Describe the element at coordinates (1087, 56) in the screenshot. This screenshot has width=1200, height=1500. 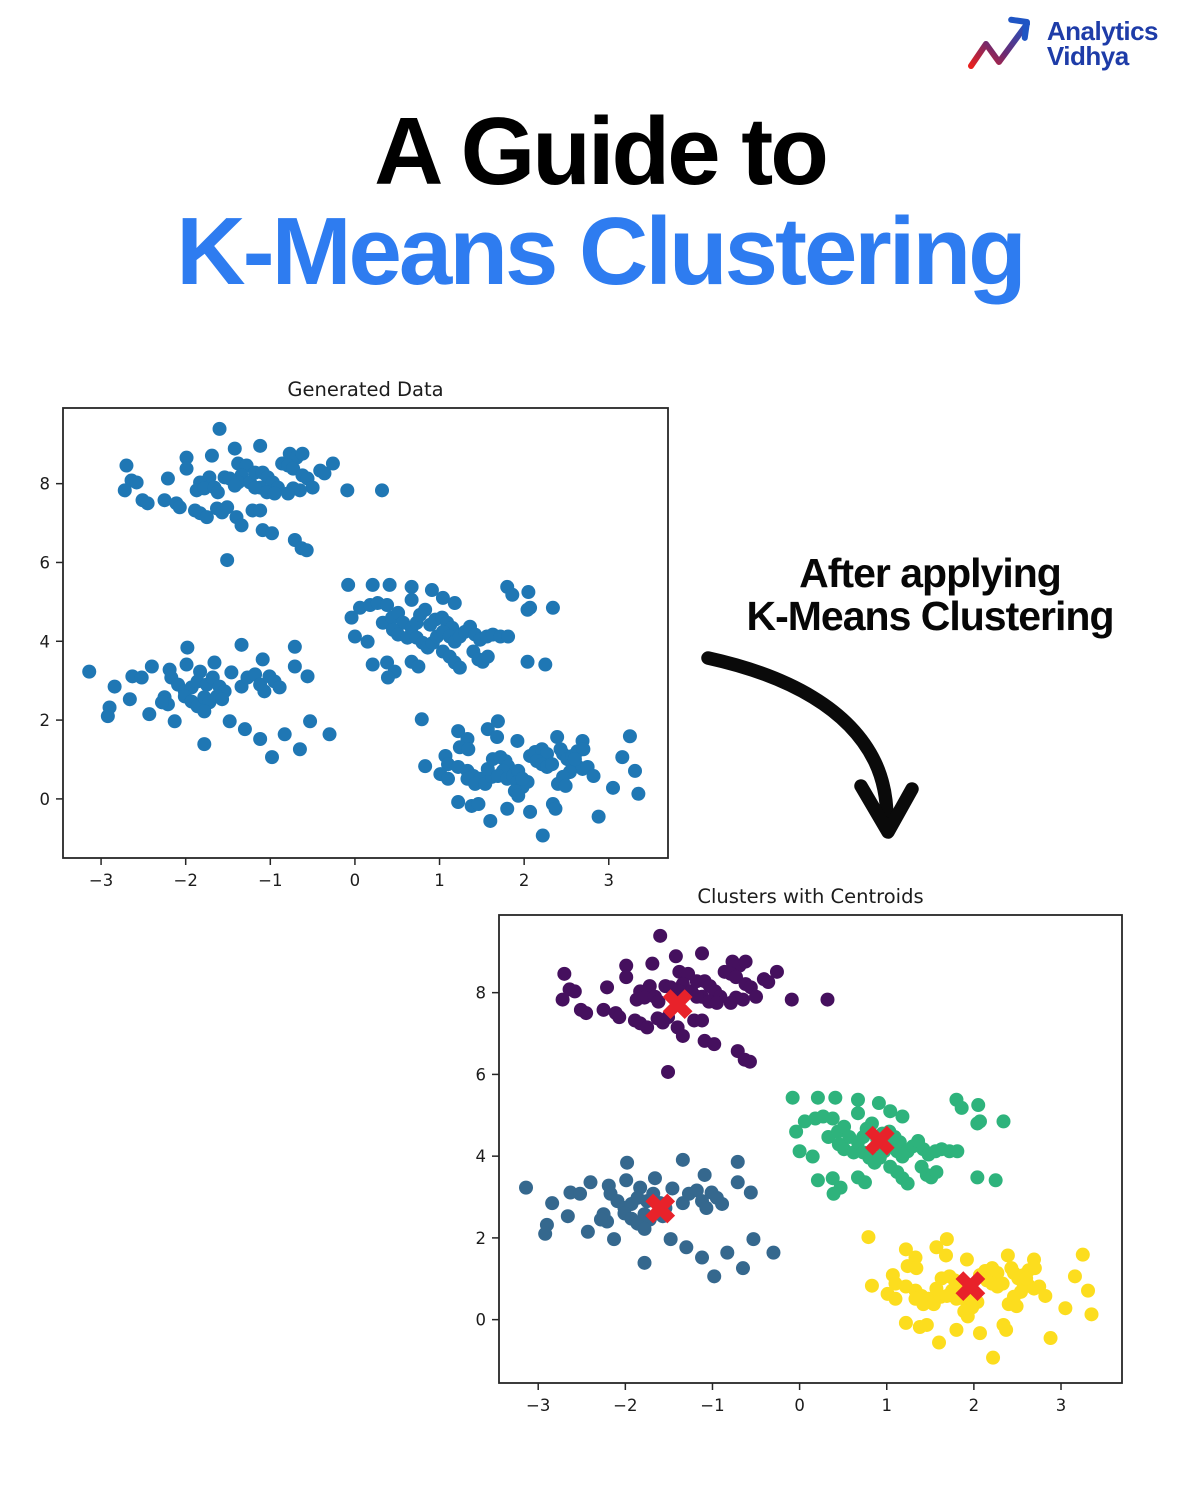
I see `logo-line2: Vidhya` at that location.